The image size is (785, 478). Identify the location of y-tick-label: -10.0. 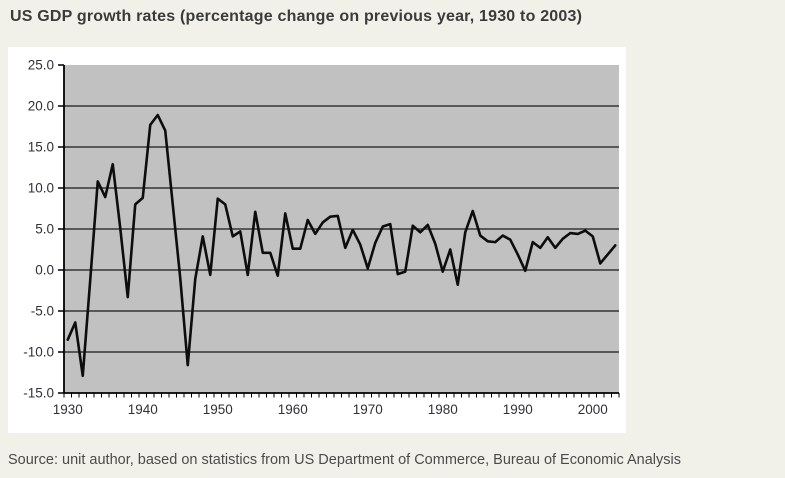
(38, 352).